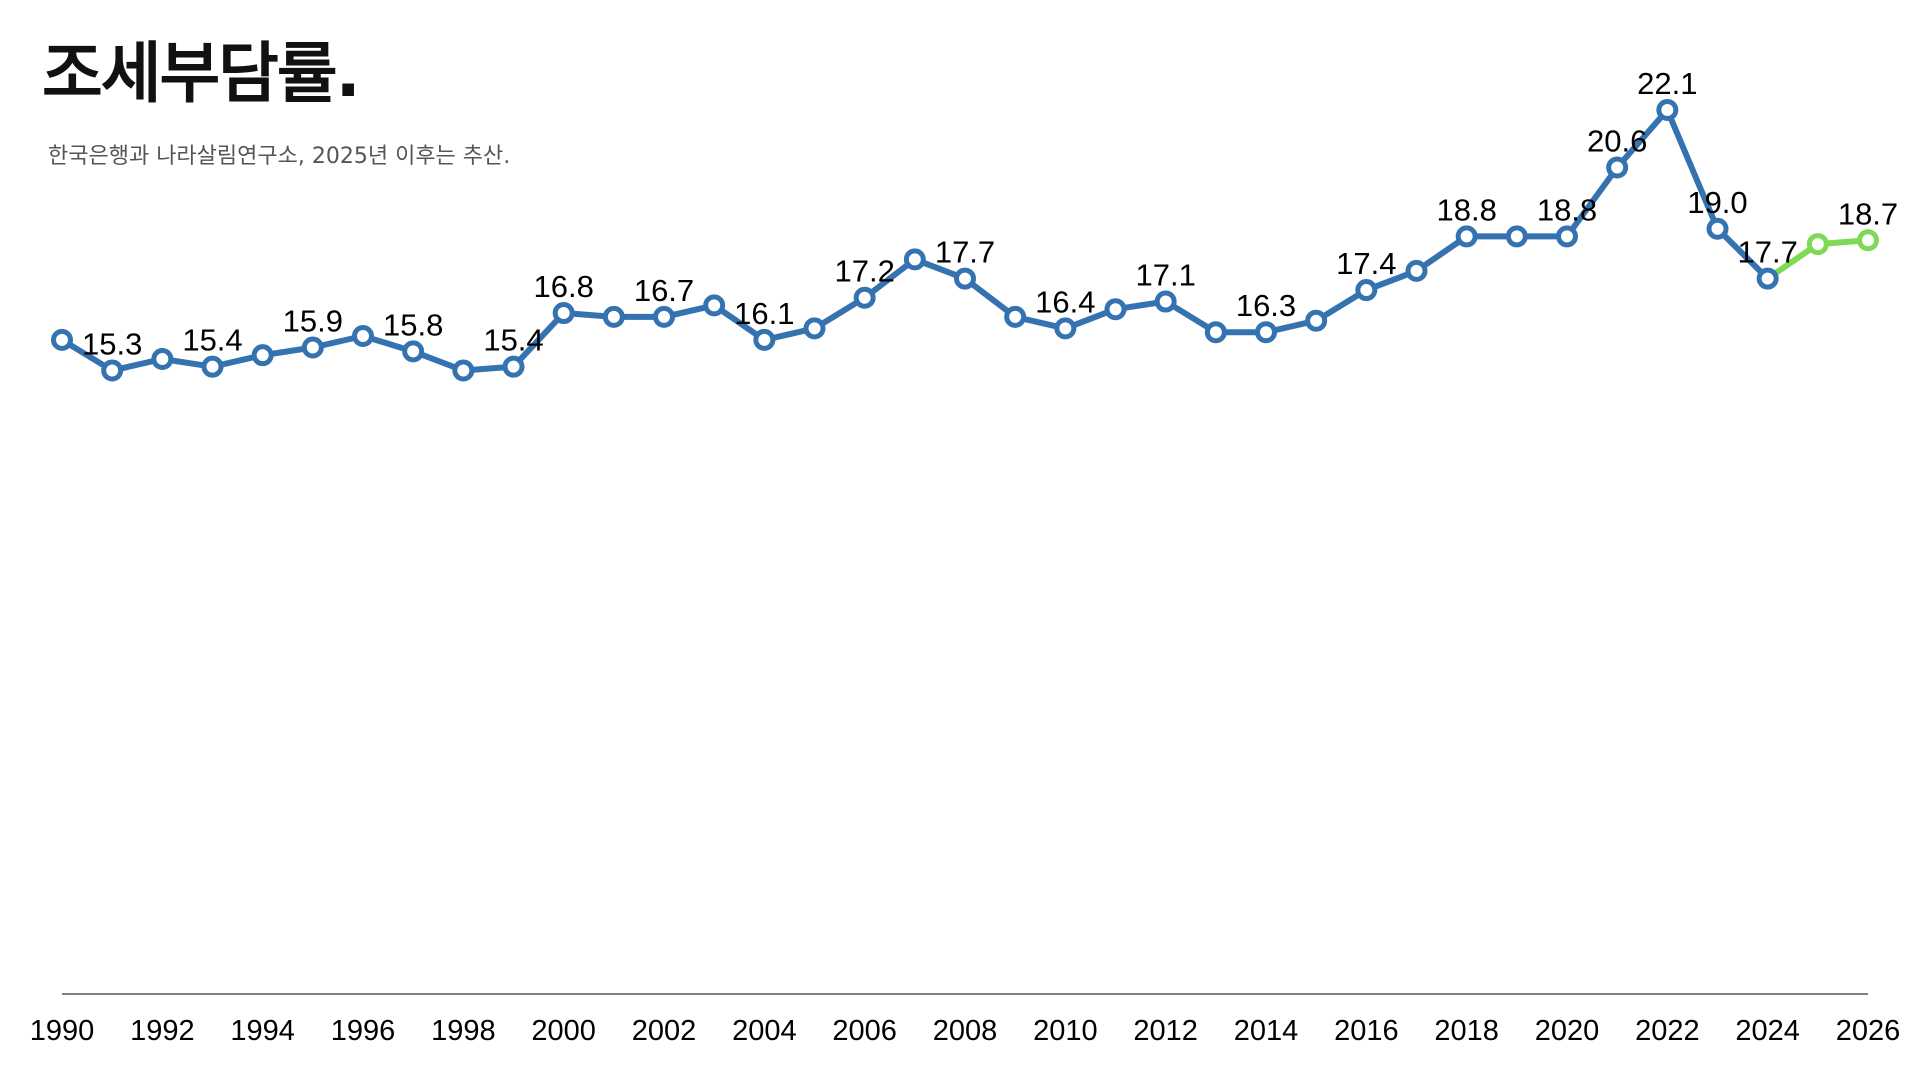 The height and width of the screenshot is (1080, 1920). What do you see at coordinates (1065, 301) in the screenshot?
I see `data-label: 16.4` at bounding box center [1065, 301].